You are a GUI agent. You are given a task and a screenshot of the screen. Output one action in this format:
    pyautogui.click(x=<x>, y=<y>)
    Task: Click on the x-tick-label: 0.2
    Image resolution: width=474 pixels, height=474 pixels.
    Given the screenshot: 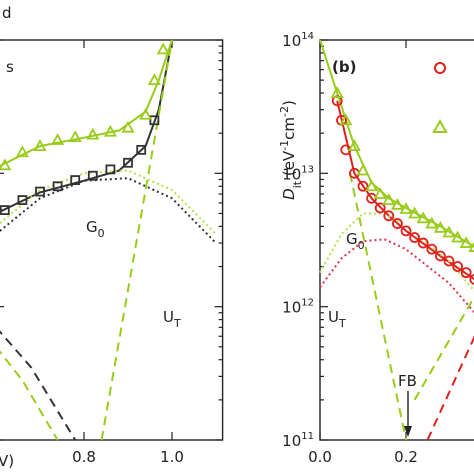 What is the action you would take?
    pyautogui.click(x=406, y=457)
    